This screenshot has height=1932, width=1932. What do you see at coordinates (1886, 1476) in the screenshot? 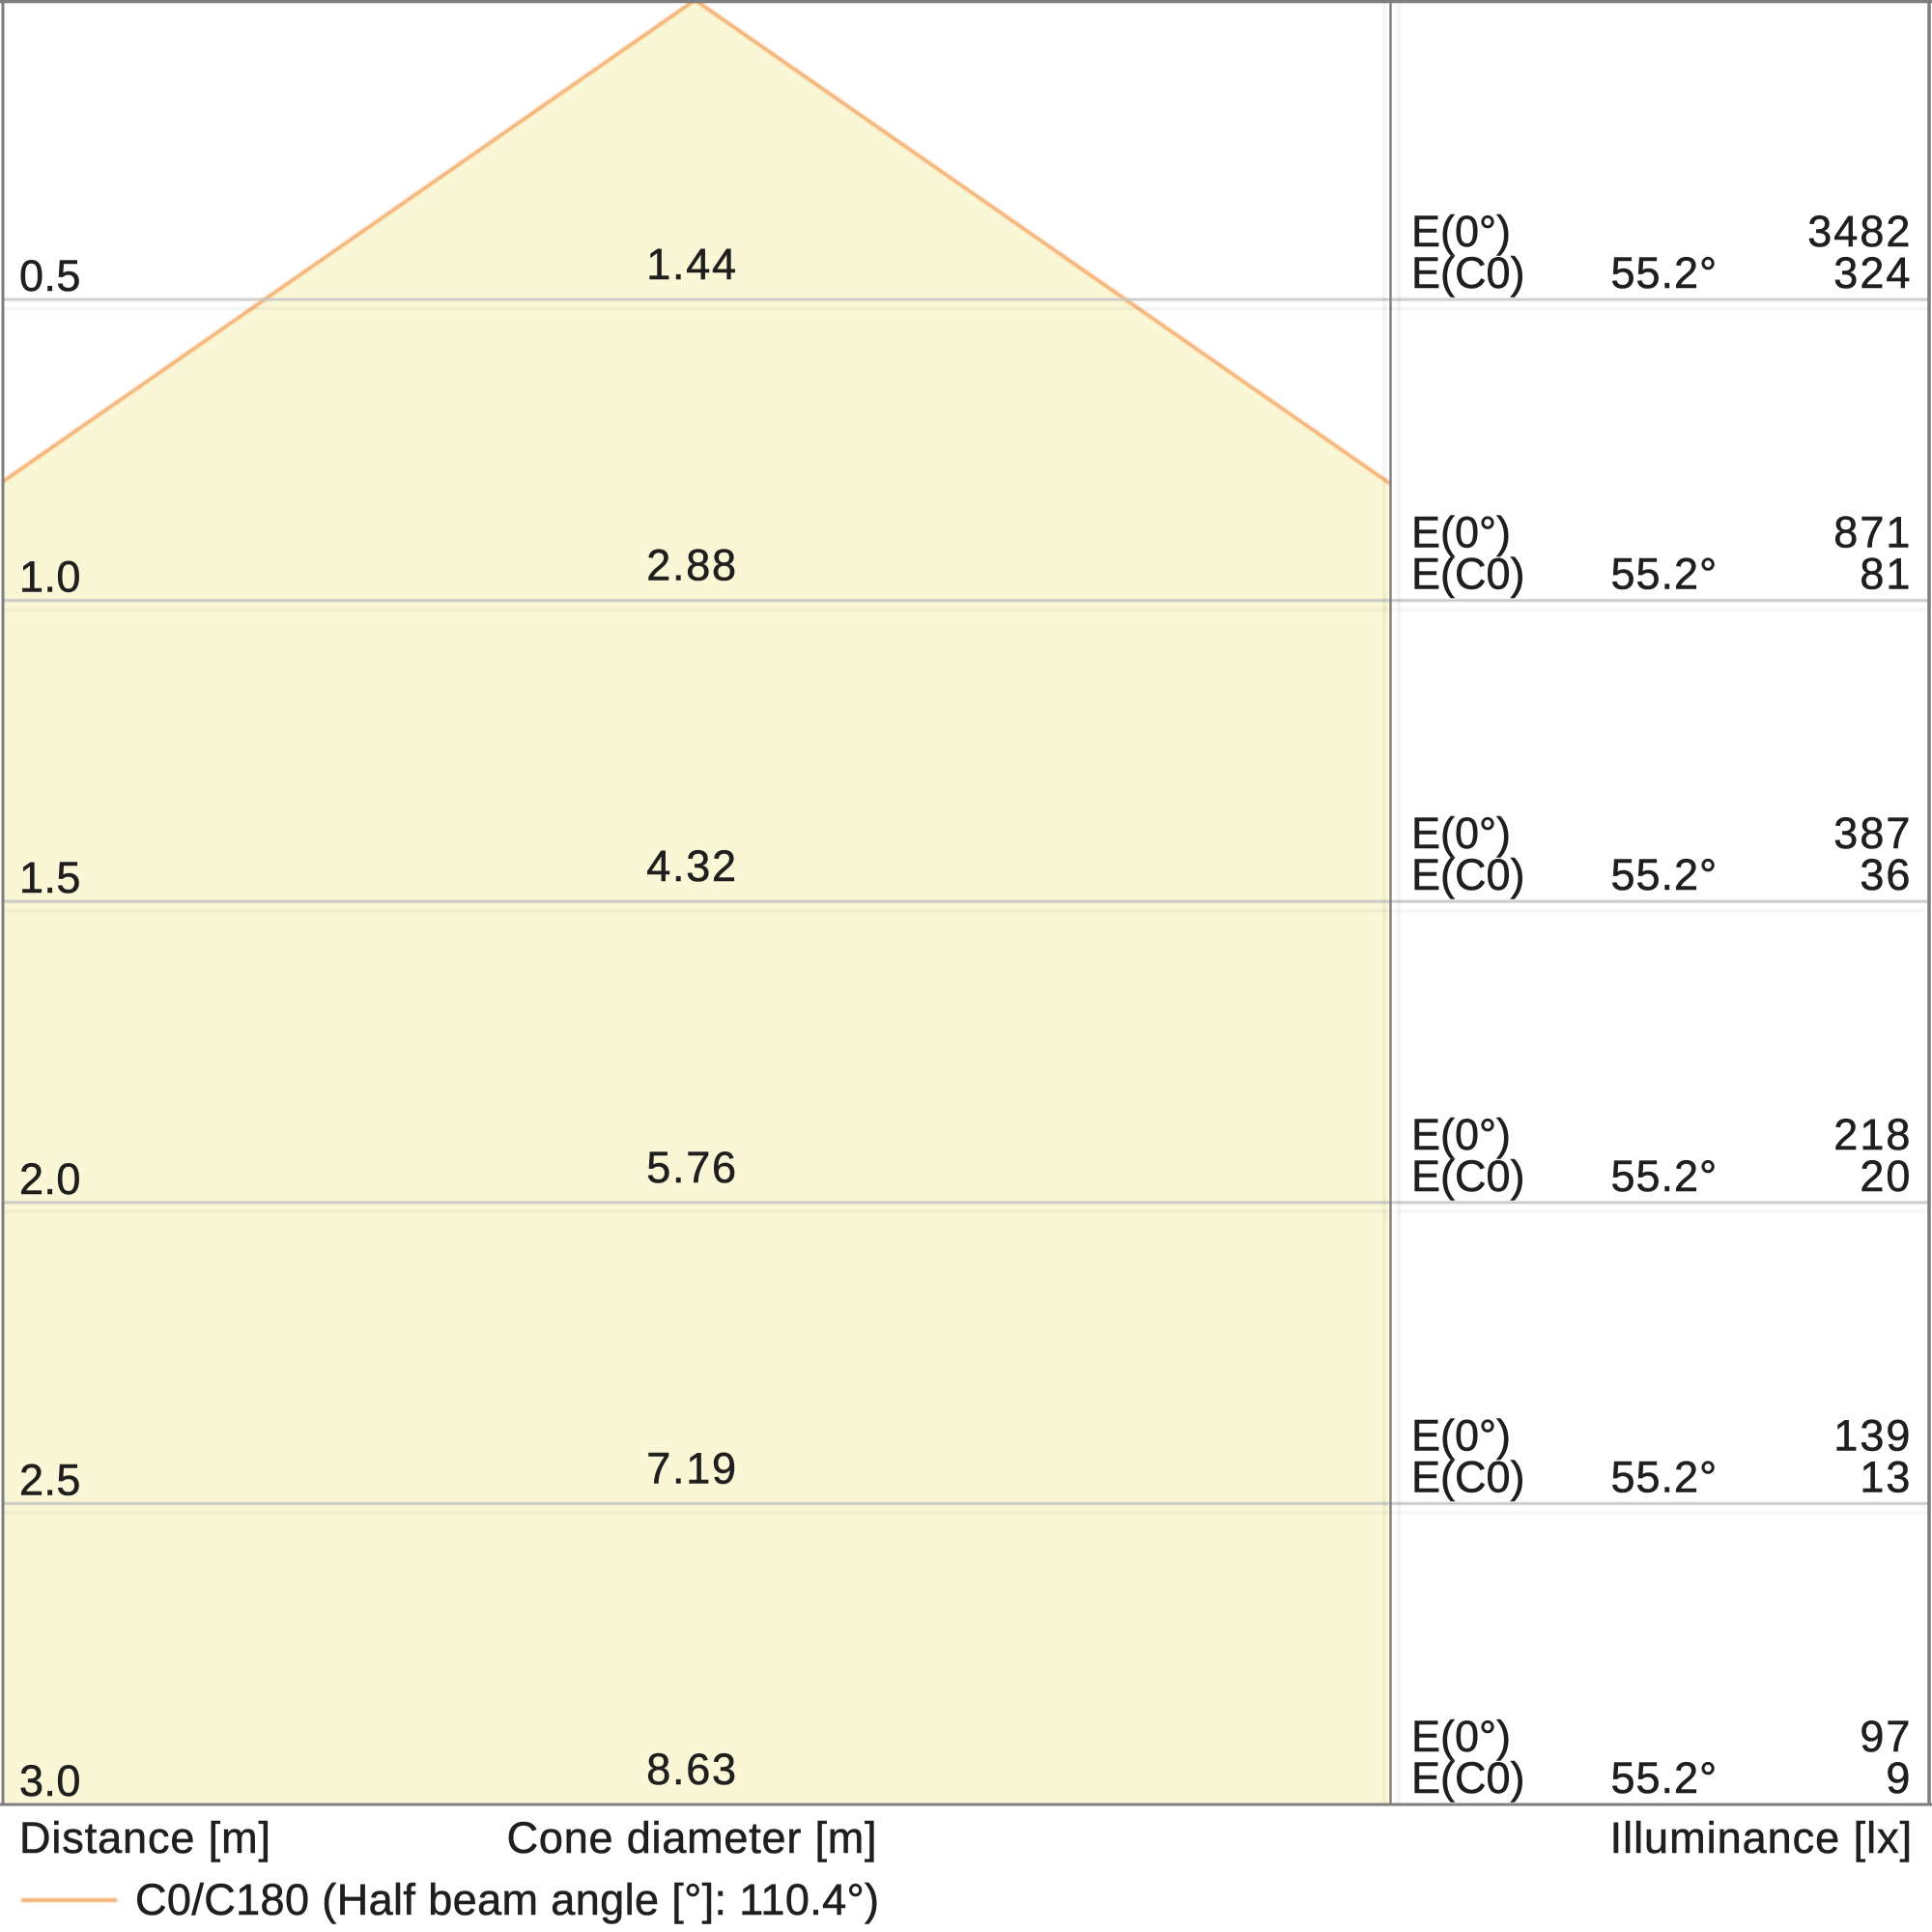
I see `svg-text: 13` at bounding box center [1886, 1476].